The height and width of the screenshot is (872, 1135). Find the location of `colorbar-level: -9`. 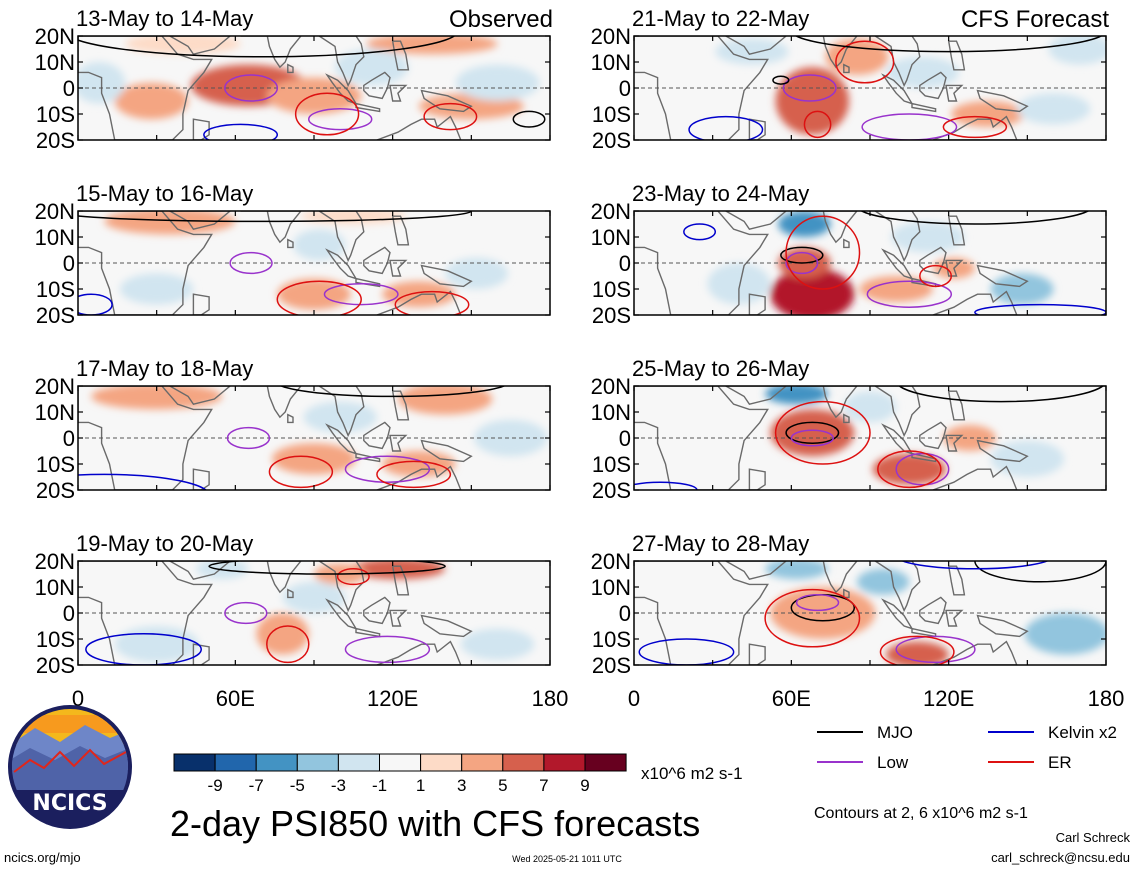

colorbar-level: -9 is located at coordinates (215, 785).